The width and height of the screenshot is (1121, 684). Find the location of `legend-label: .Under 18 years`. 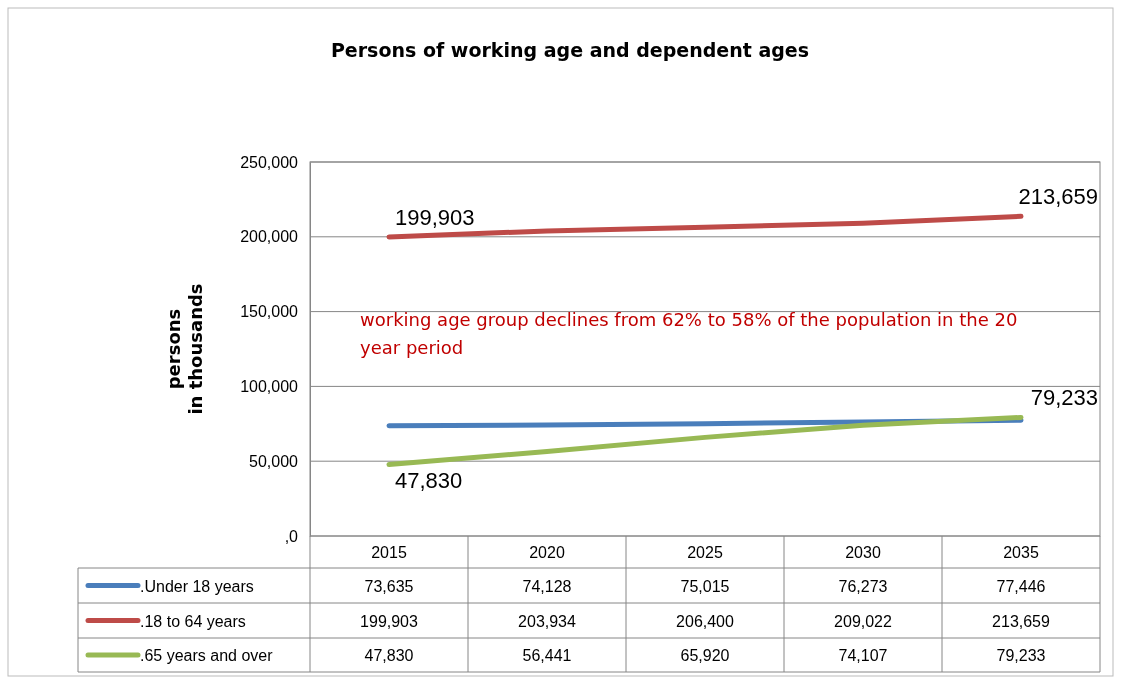

legend-label: .Under 18 years is located at coordinates (197, 586).